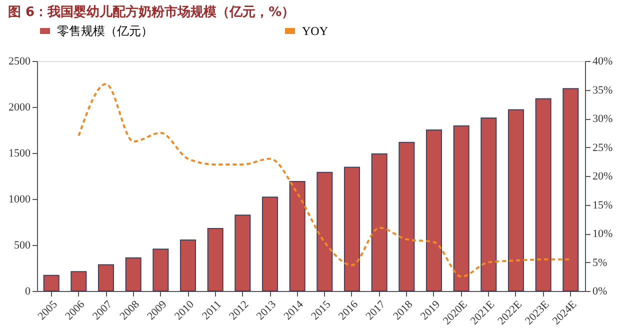 This screenshot has width=621, height=333. Describe the element at coordinates (602, 119) in the screenshot. I see `y2-tick-label: 30%` at that location.